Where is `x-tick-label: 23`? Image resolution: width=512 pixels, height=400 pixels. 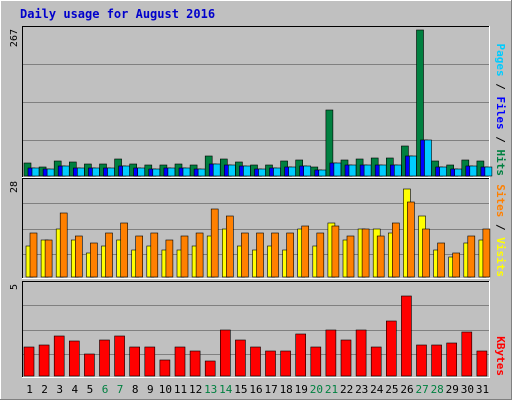
x-tick-label: 23 is located at coordinates (361, 389).